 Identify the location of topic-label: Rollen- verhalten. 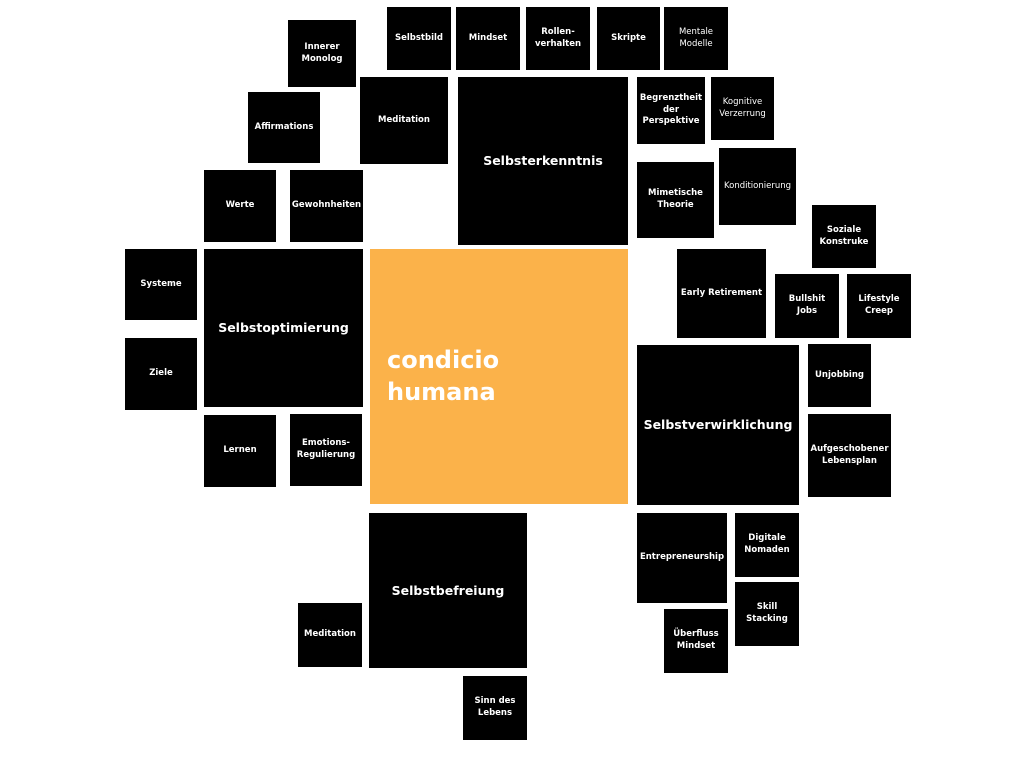
(558, 37).